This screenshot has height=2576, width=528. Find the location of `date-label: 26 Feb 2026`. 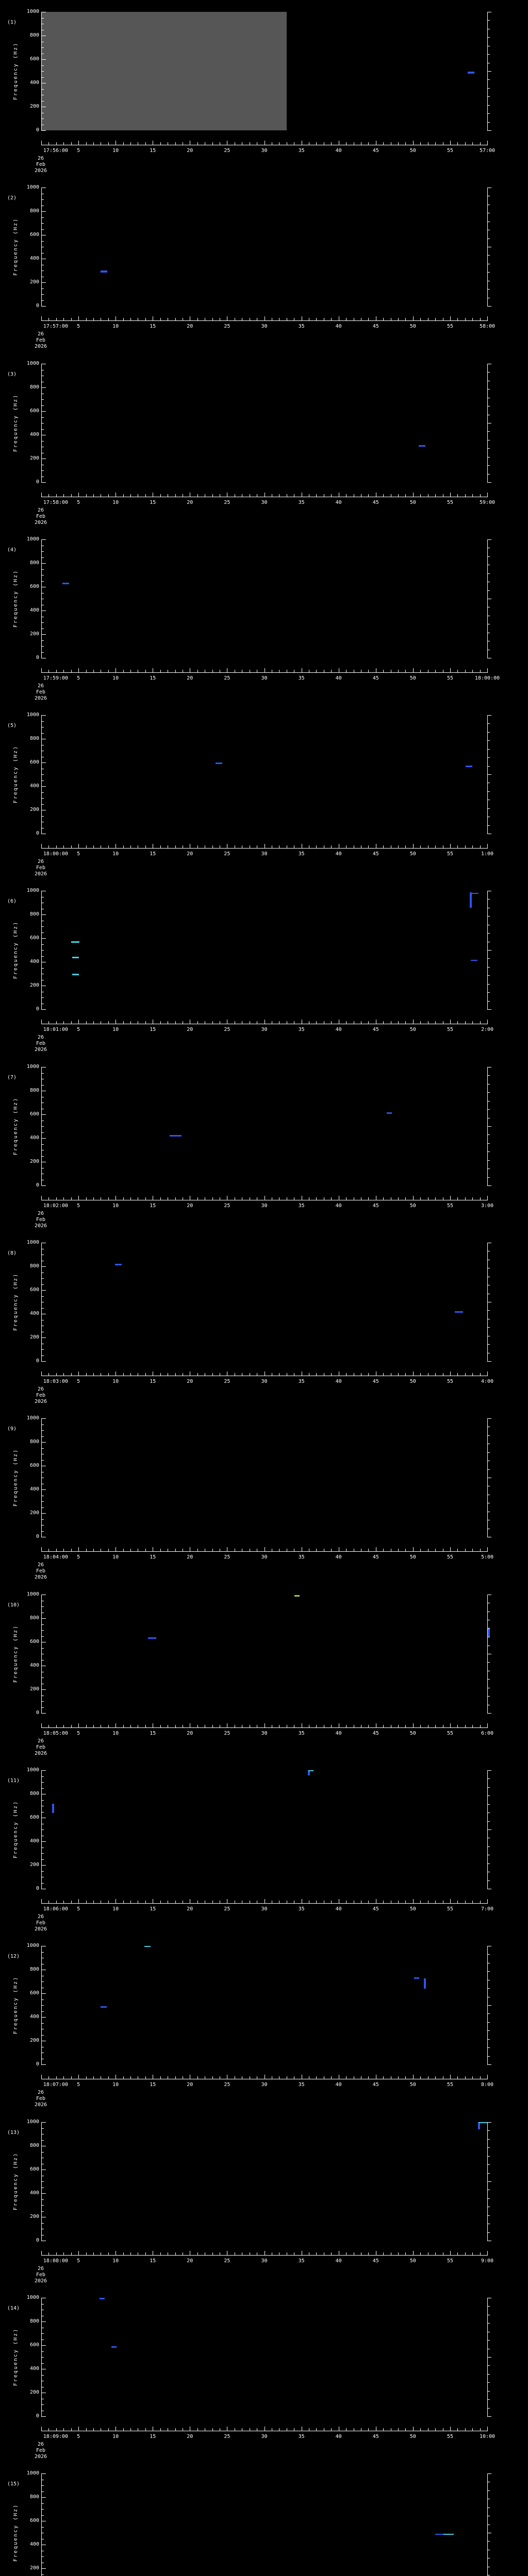

date-label: 26 Feb 2026 is located at coordinates (40, 2451).